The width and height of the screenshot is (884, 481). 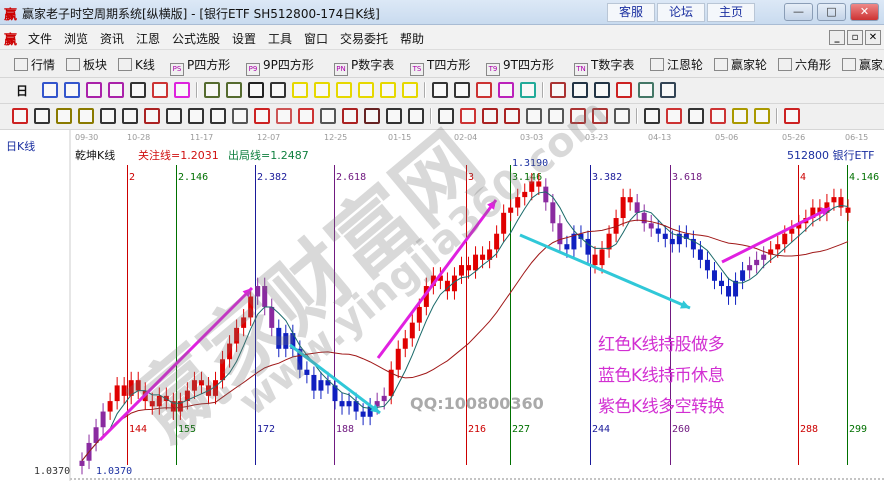 What do you see at coordinates (244, 39) in the screenshot?
I see `menu-settings: 设置` at bounding box center [244, 39].